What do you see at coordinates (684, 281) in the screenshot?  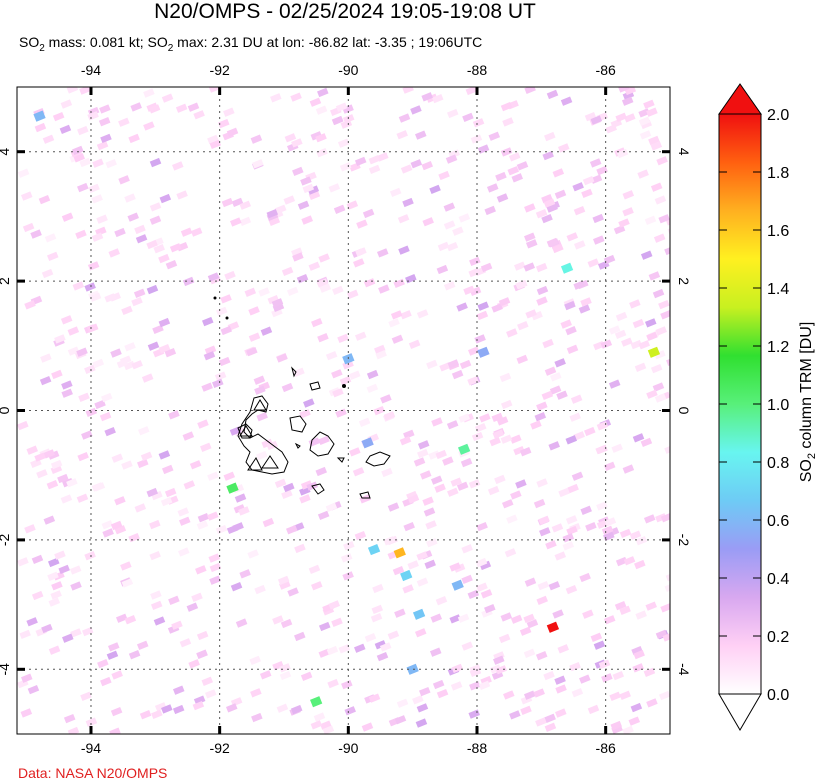 I see `lat-label-right: 2` at bounding box center [684, 281].